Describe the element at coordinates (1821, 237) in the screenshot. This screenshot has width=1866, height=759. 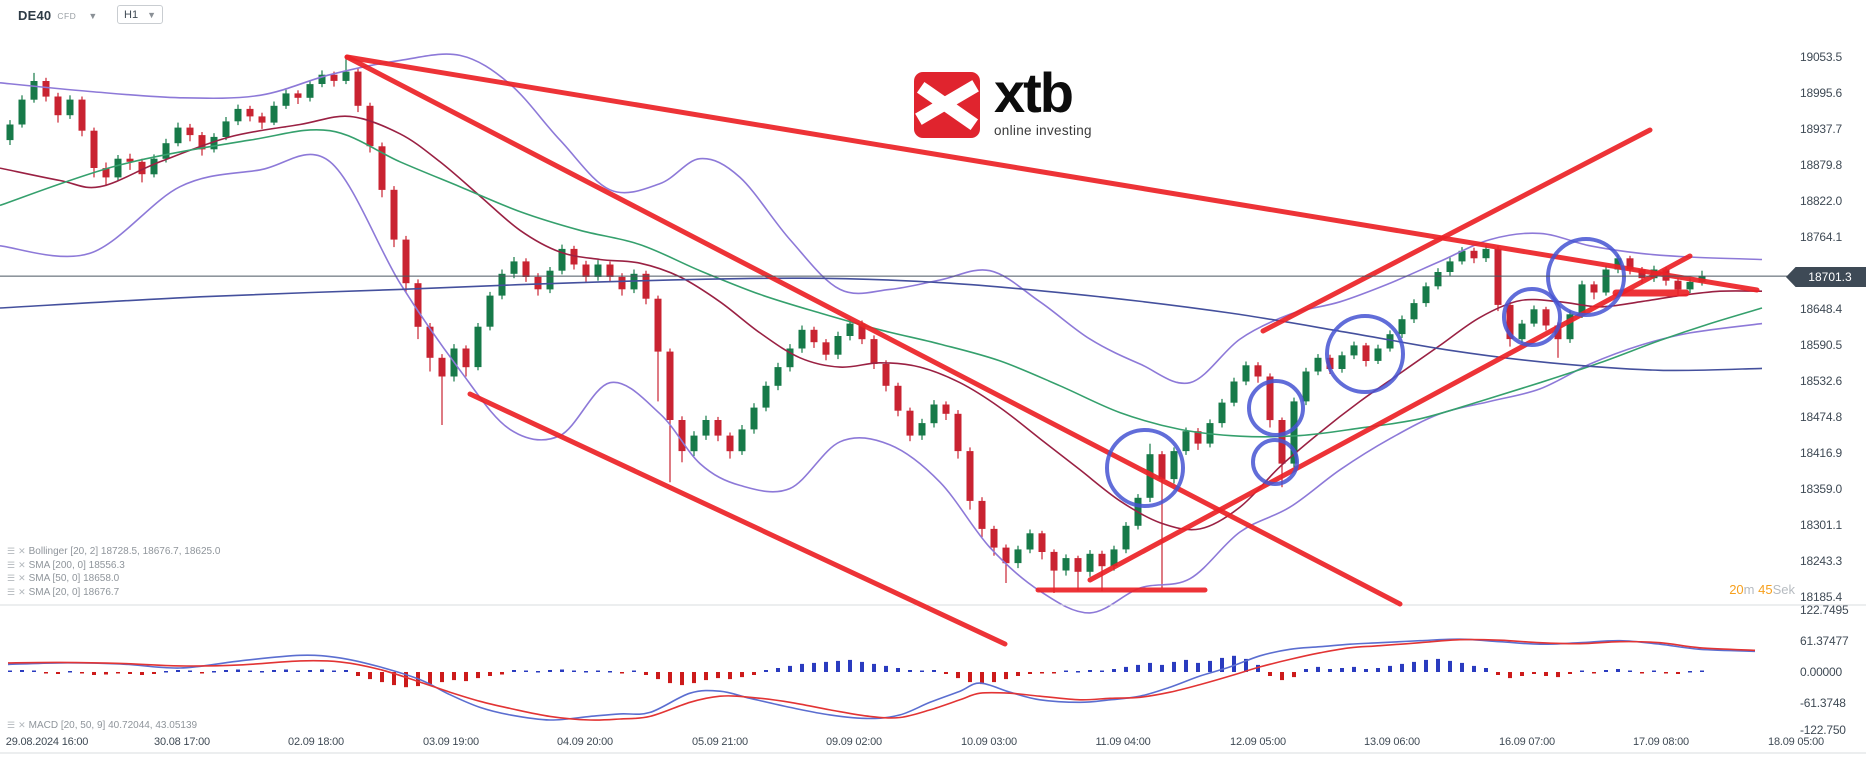
I see `price-axis-label: 18764.1` at that location.